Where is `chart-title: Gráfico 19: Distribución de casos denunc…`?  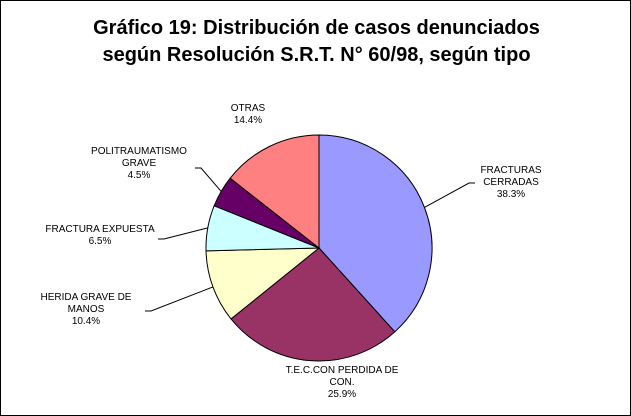 chart-title: Gráfico 19: Distribución de casos denunc… is located at coordinates (315, 42).